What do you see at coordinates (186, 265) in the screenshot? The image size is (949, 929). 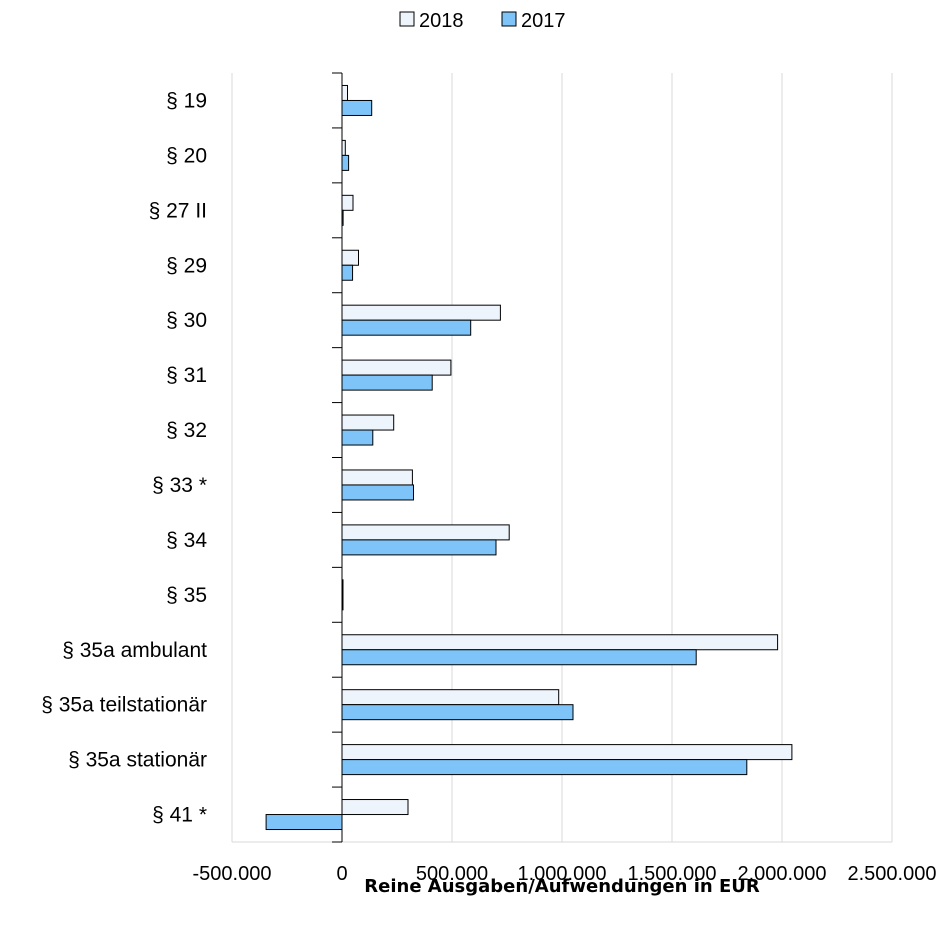 I see `category-label: § 29` at bounding box center [186, 265].